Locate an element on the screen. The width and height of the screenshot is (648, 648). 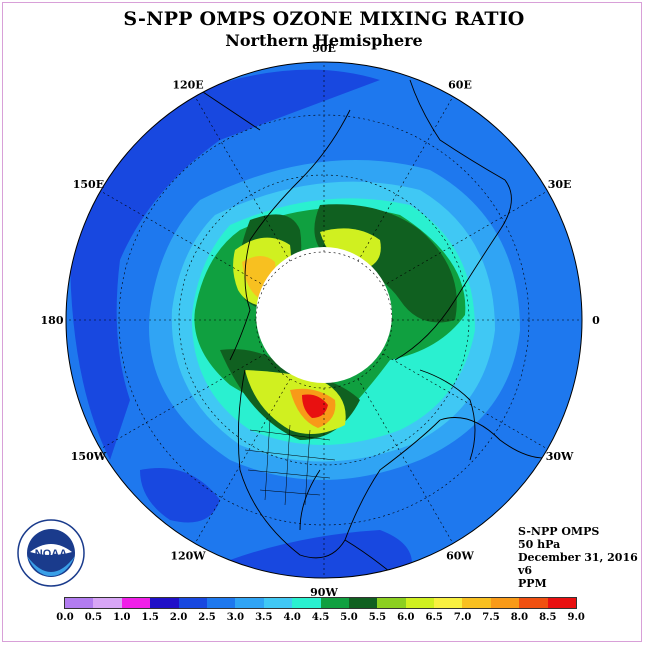
colorbar-tick-label: 9.0 is located at coordinates (576, 617).